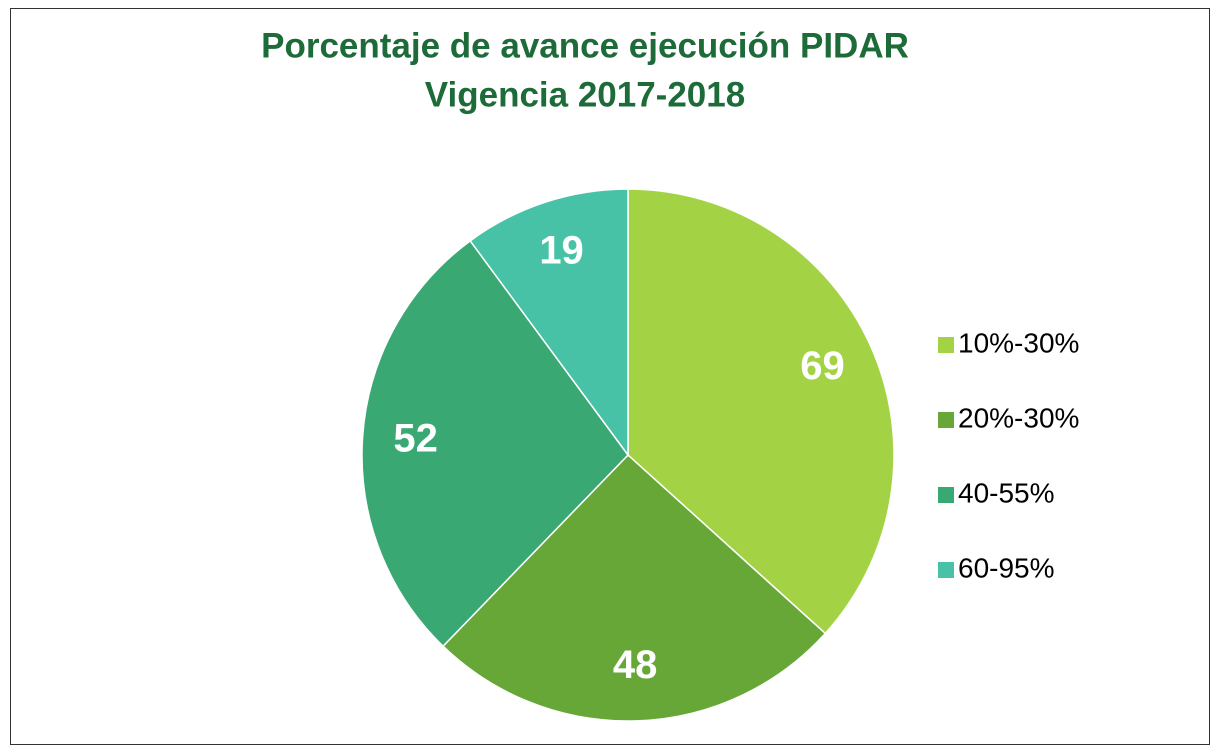 The image size is (1220, 752). I want to click on legend-label: 60-95%, so click(1006, 567).